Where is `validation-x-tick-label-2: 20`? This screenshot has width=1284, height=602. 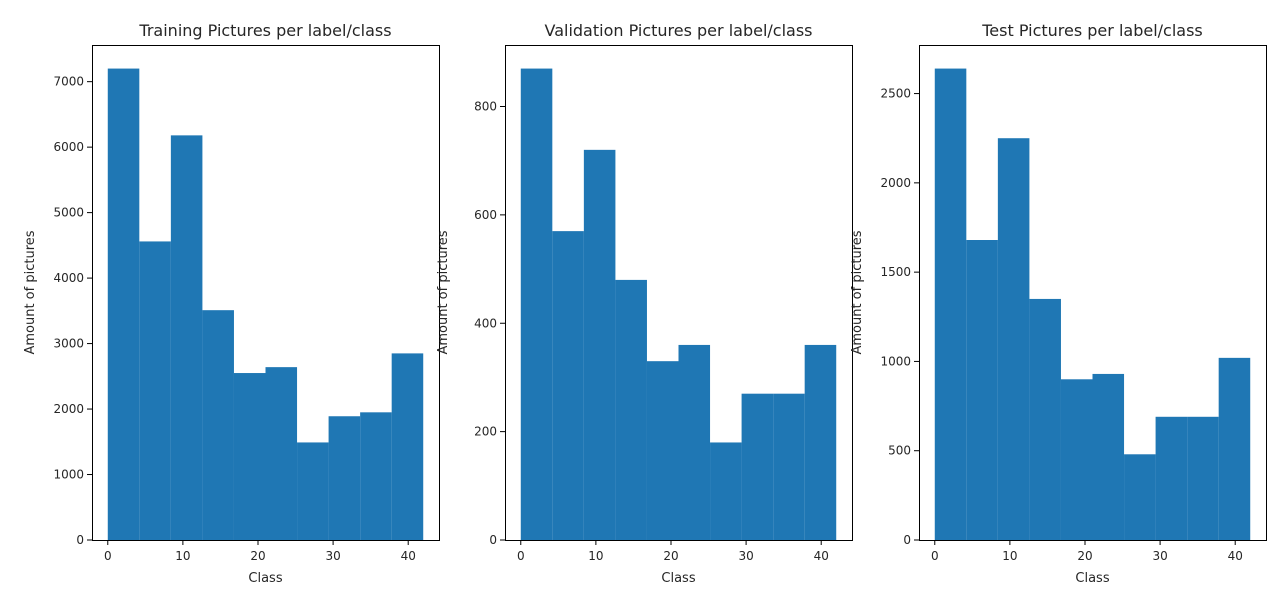
validation-x-tick-label-2: 20 is located at coordinates (670, 556).